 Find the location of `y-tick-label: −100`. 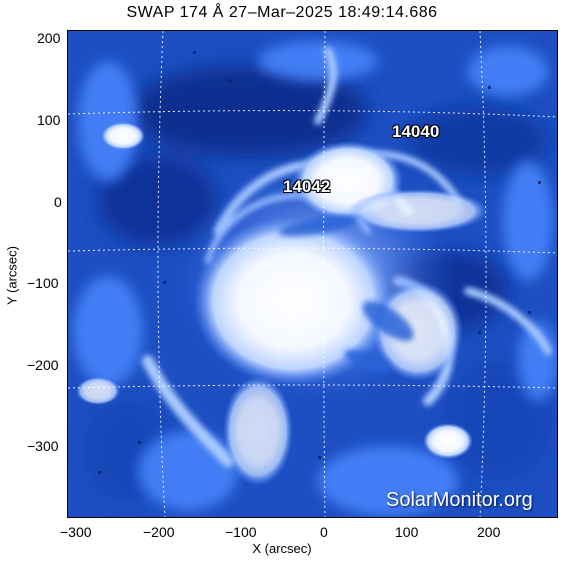

y-tick-label: −100 is located at coordinates (43, 283).